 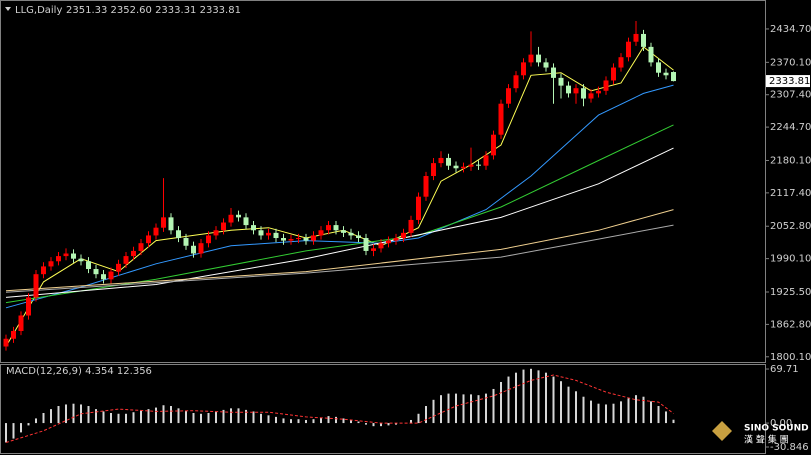 What do you see at coordinates (339, 408) in the screenshot?
I see `signal-line` at bounding box center [339, 408].